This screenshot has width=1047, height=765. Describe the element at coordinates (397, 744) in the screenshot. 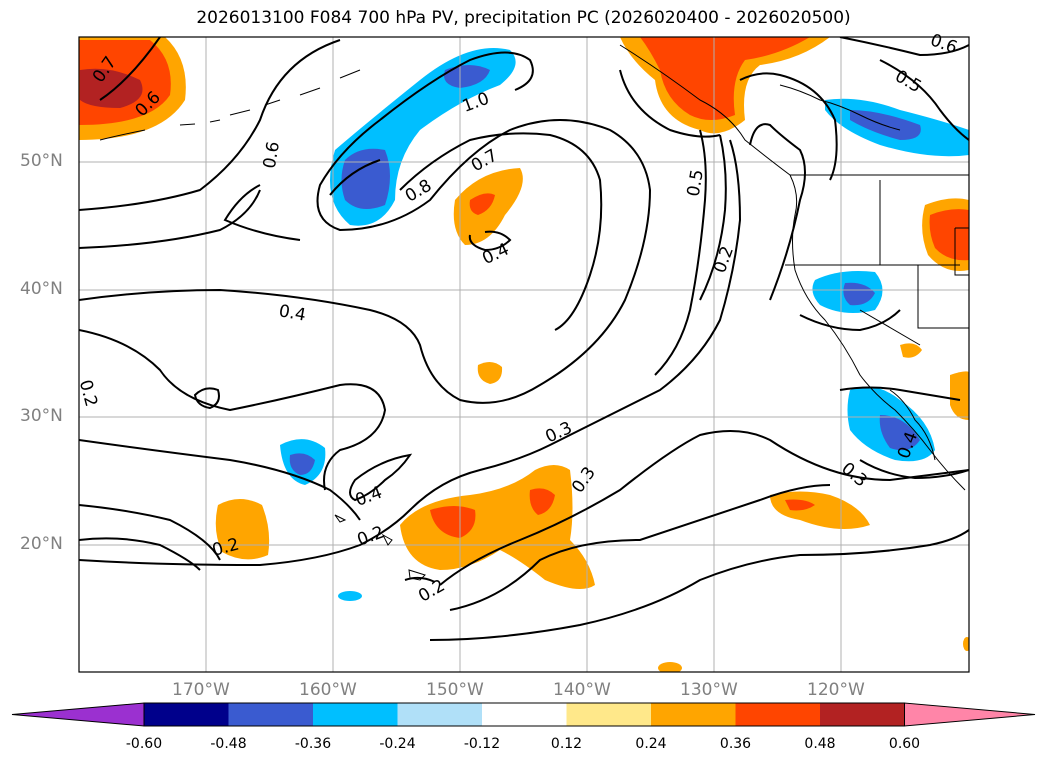

I see `colorbar-tick-label: -0.24` at that location.